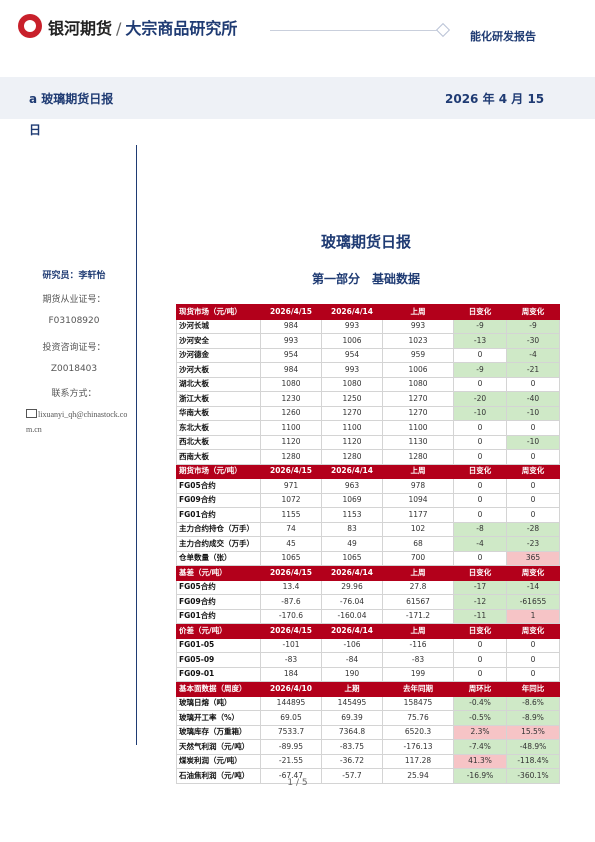  Describe the element at coordinates (291, 616) in the screenshot. I see `table-cell: -170.6` at that location.